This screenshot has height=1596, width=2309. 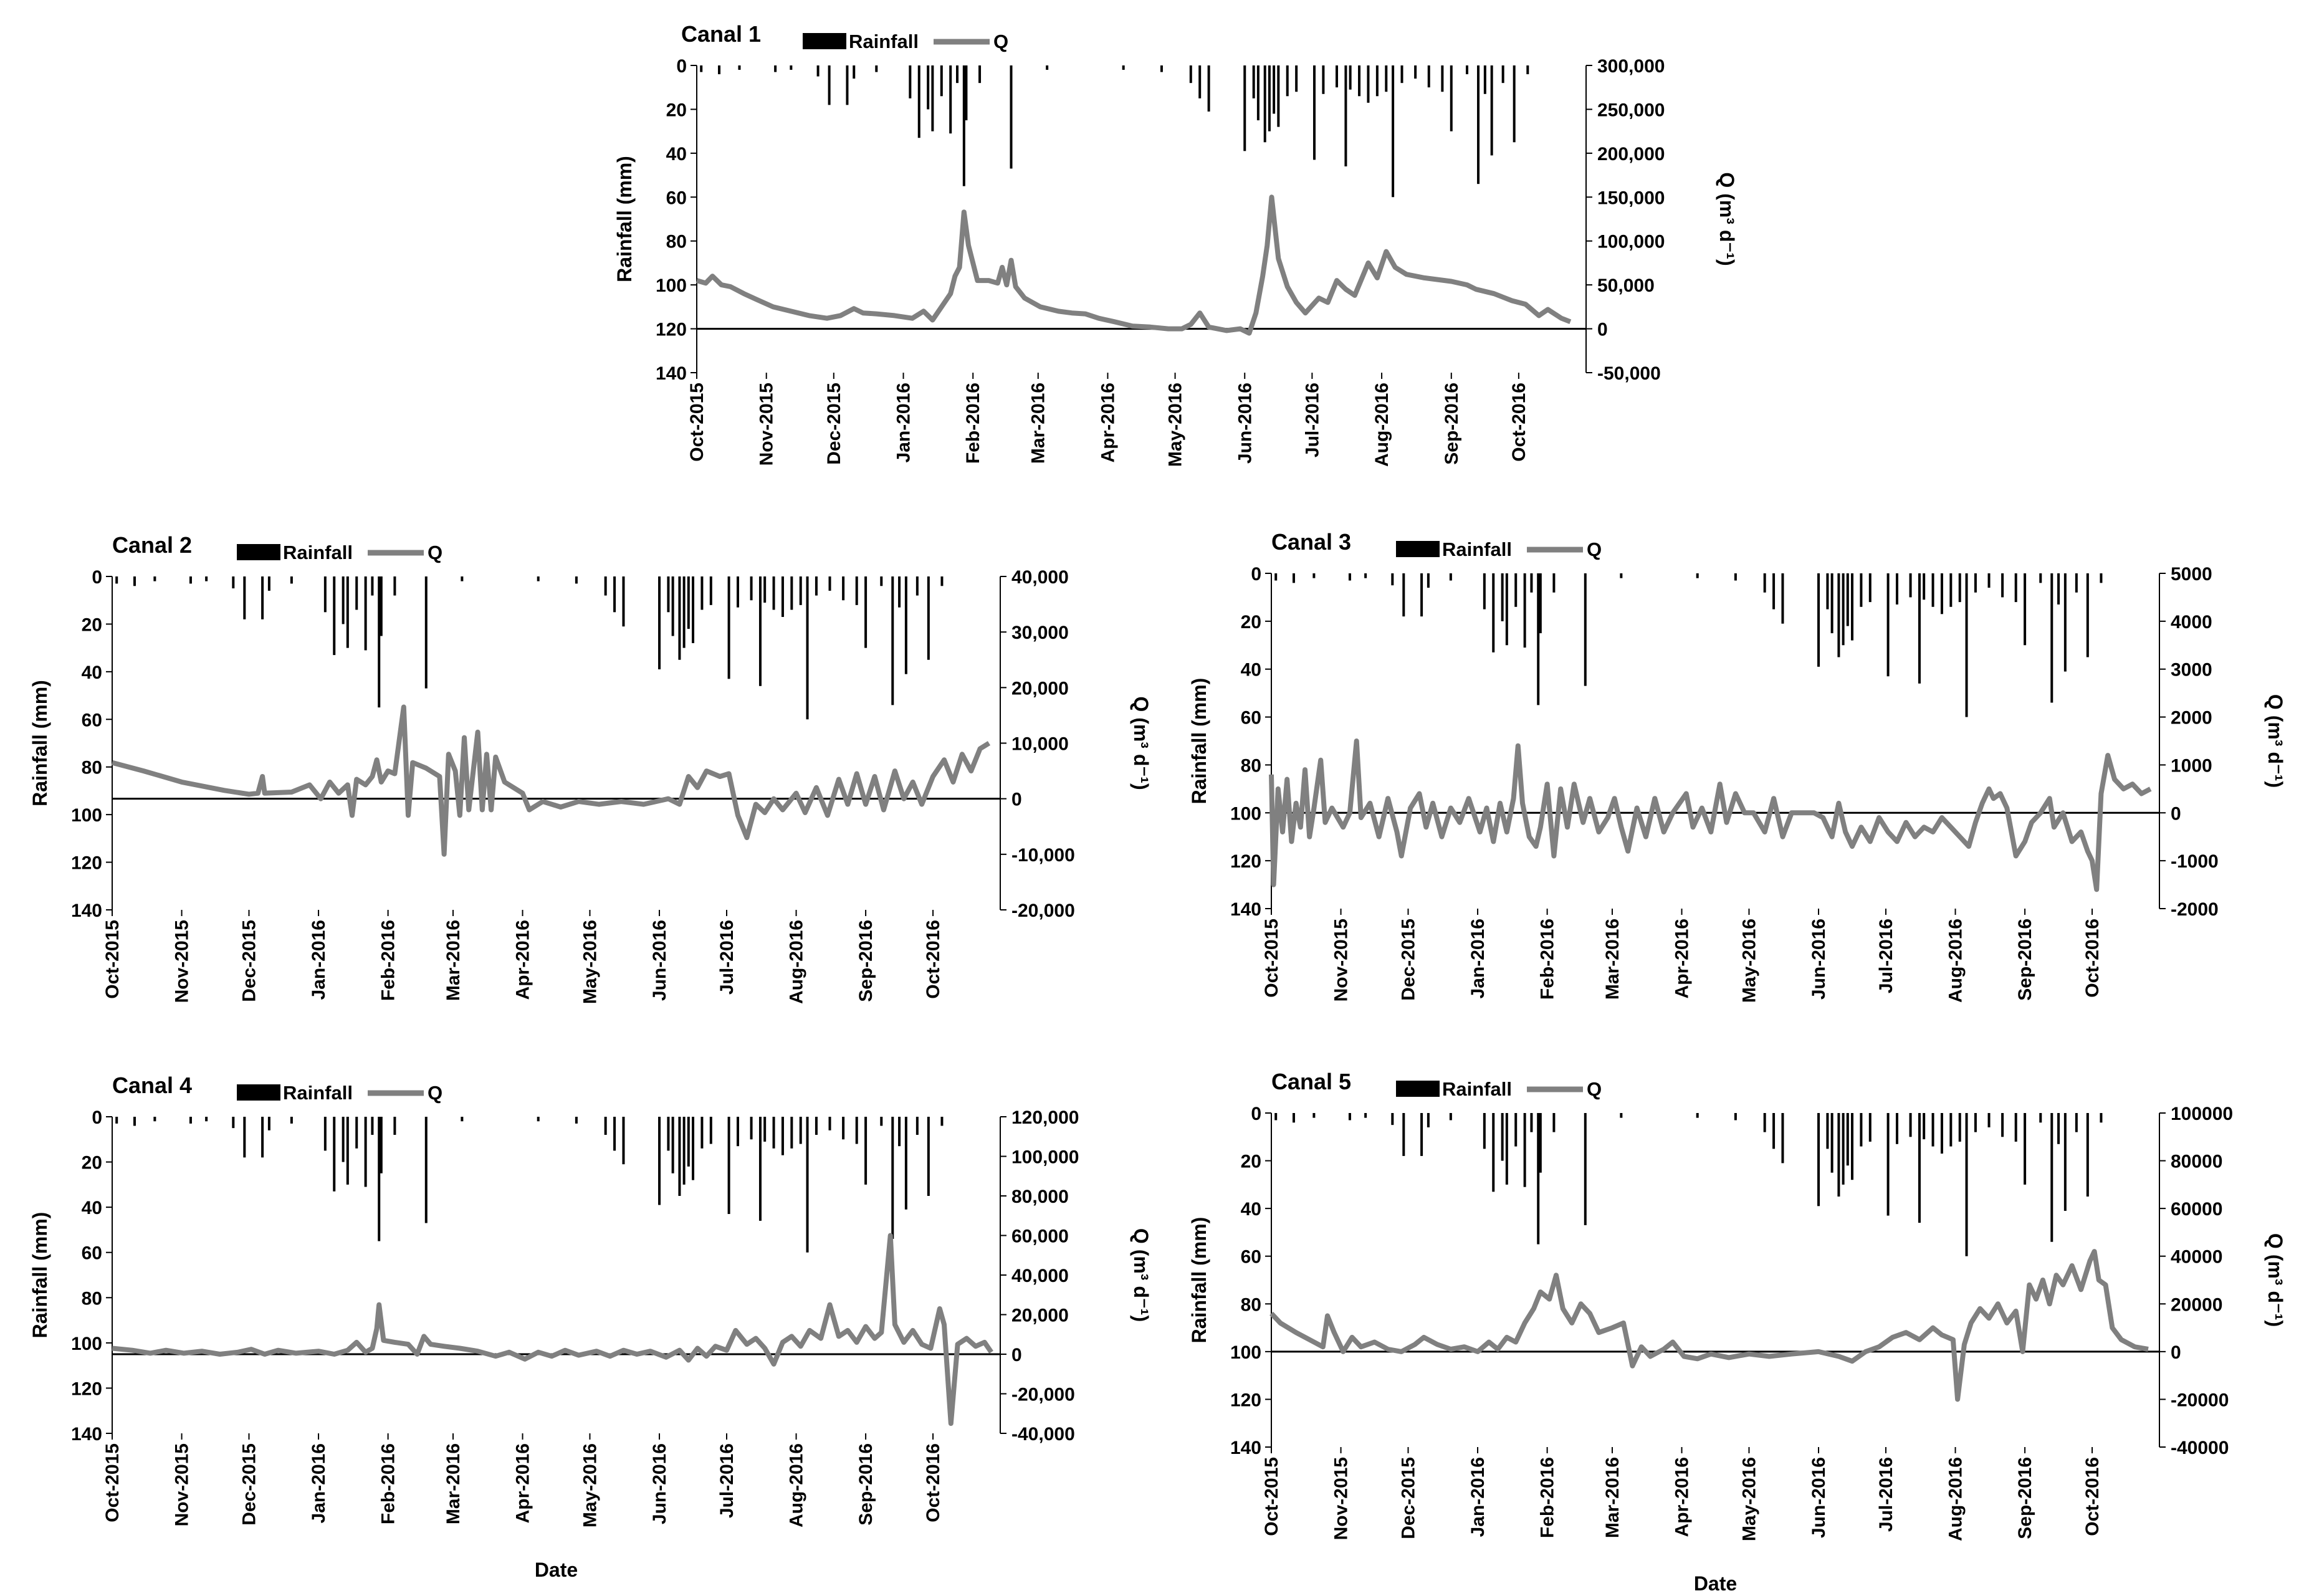 I want to click on x-tick-label: Dec-2015, so click(x=1409, y=960).